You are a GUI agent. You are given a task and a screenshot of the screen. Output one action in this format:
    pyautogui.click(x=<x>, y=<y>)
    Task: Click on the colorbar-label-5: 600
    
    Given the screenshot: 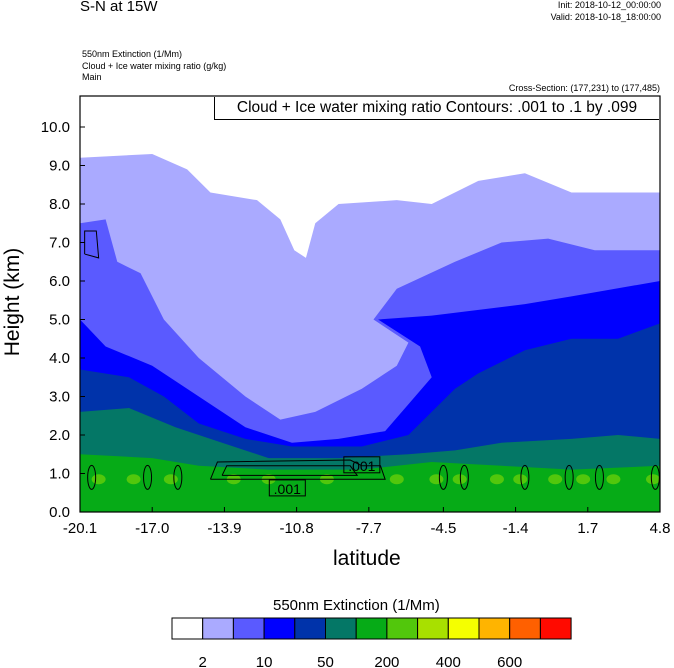 What is the action you would take?
    pyautogui.click(x=509, y=661)
    